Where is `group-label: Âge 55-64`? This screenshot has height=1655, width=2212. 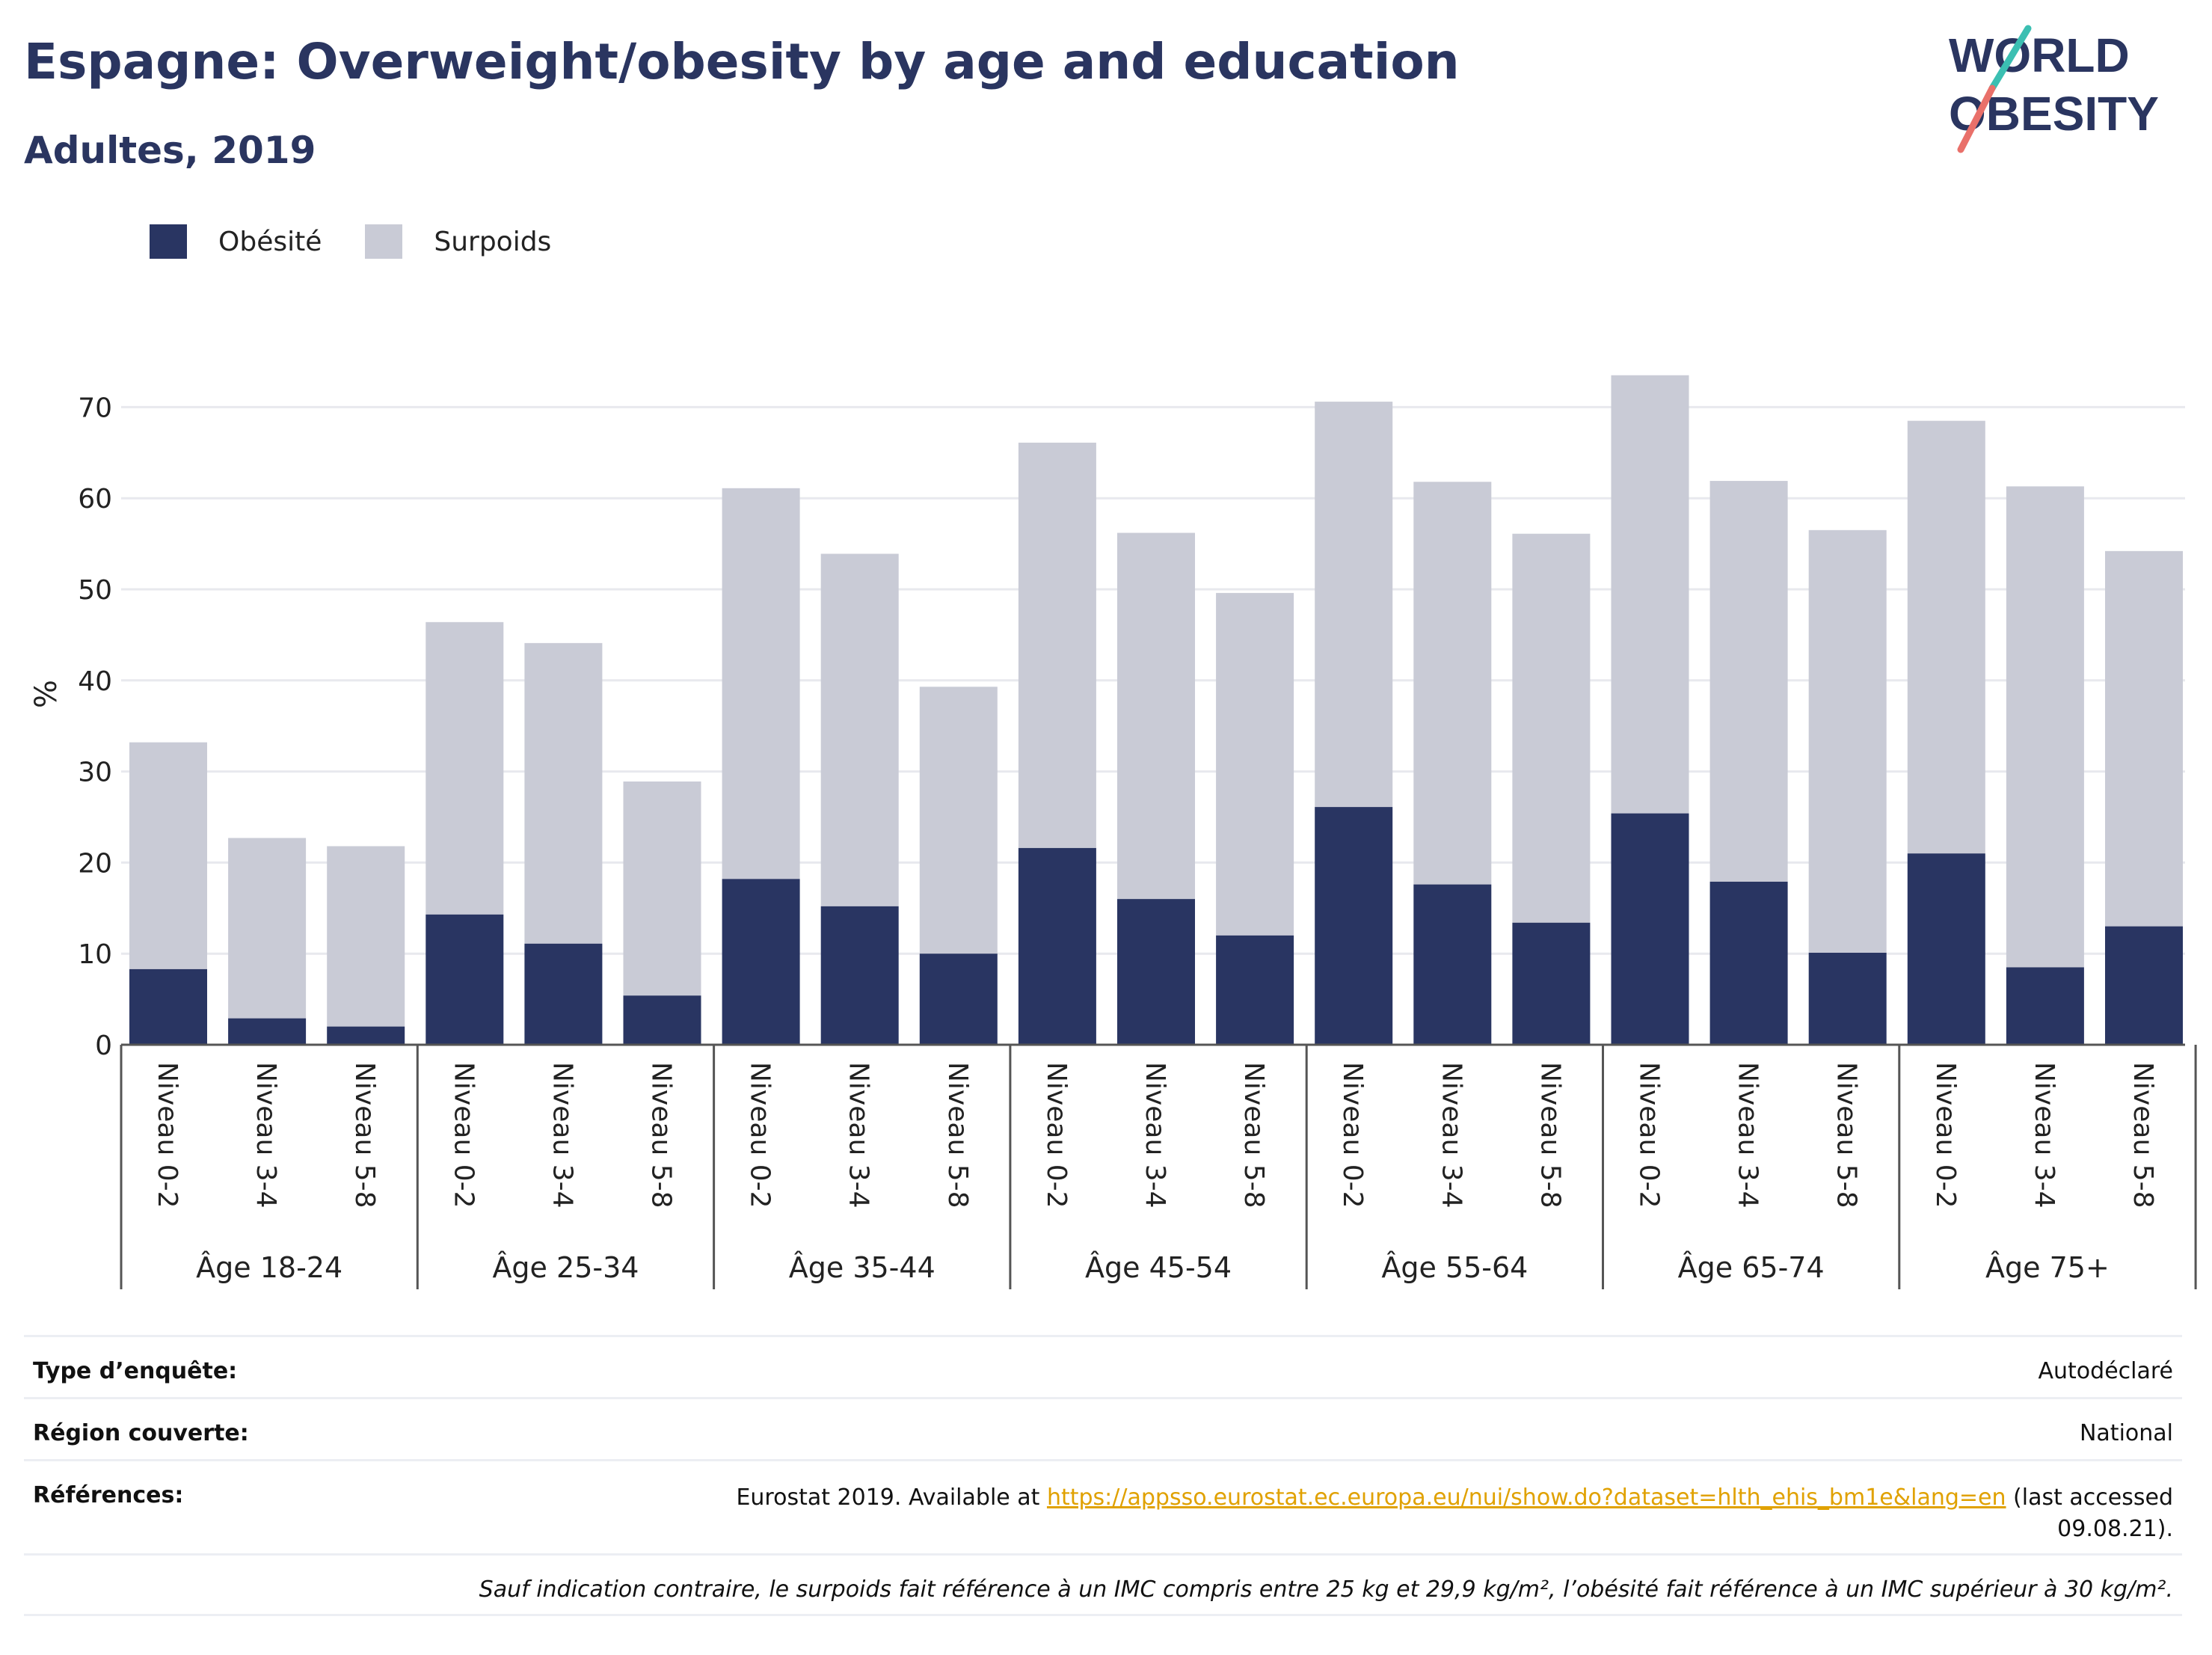 group-label: Âge 55-64 is located at coordinates (1454, 1267).